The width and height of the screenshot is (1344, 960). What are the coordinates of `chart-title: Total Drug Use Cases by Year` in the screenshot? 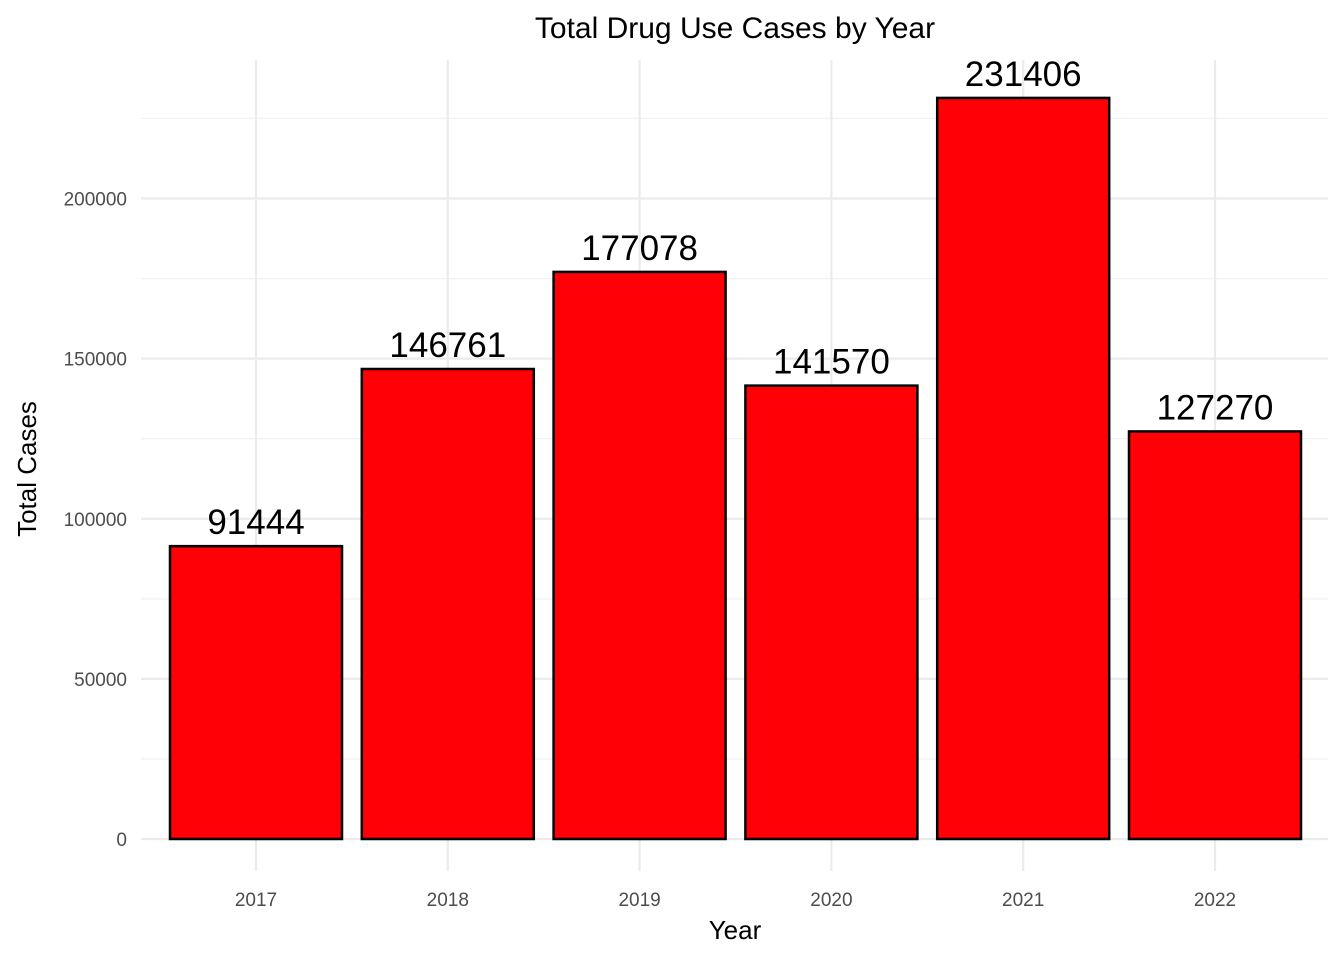 It's located at (735, 28).